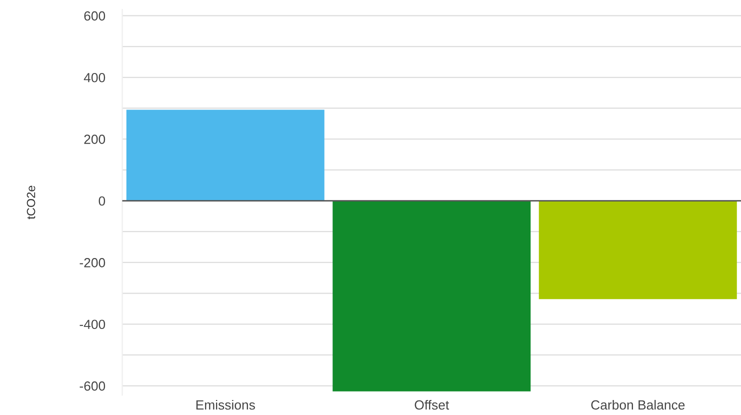  I want to click on x-tick-label: Emissions, so click(225, 405).